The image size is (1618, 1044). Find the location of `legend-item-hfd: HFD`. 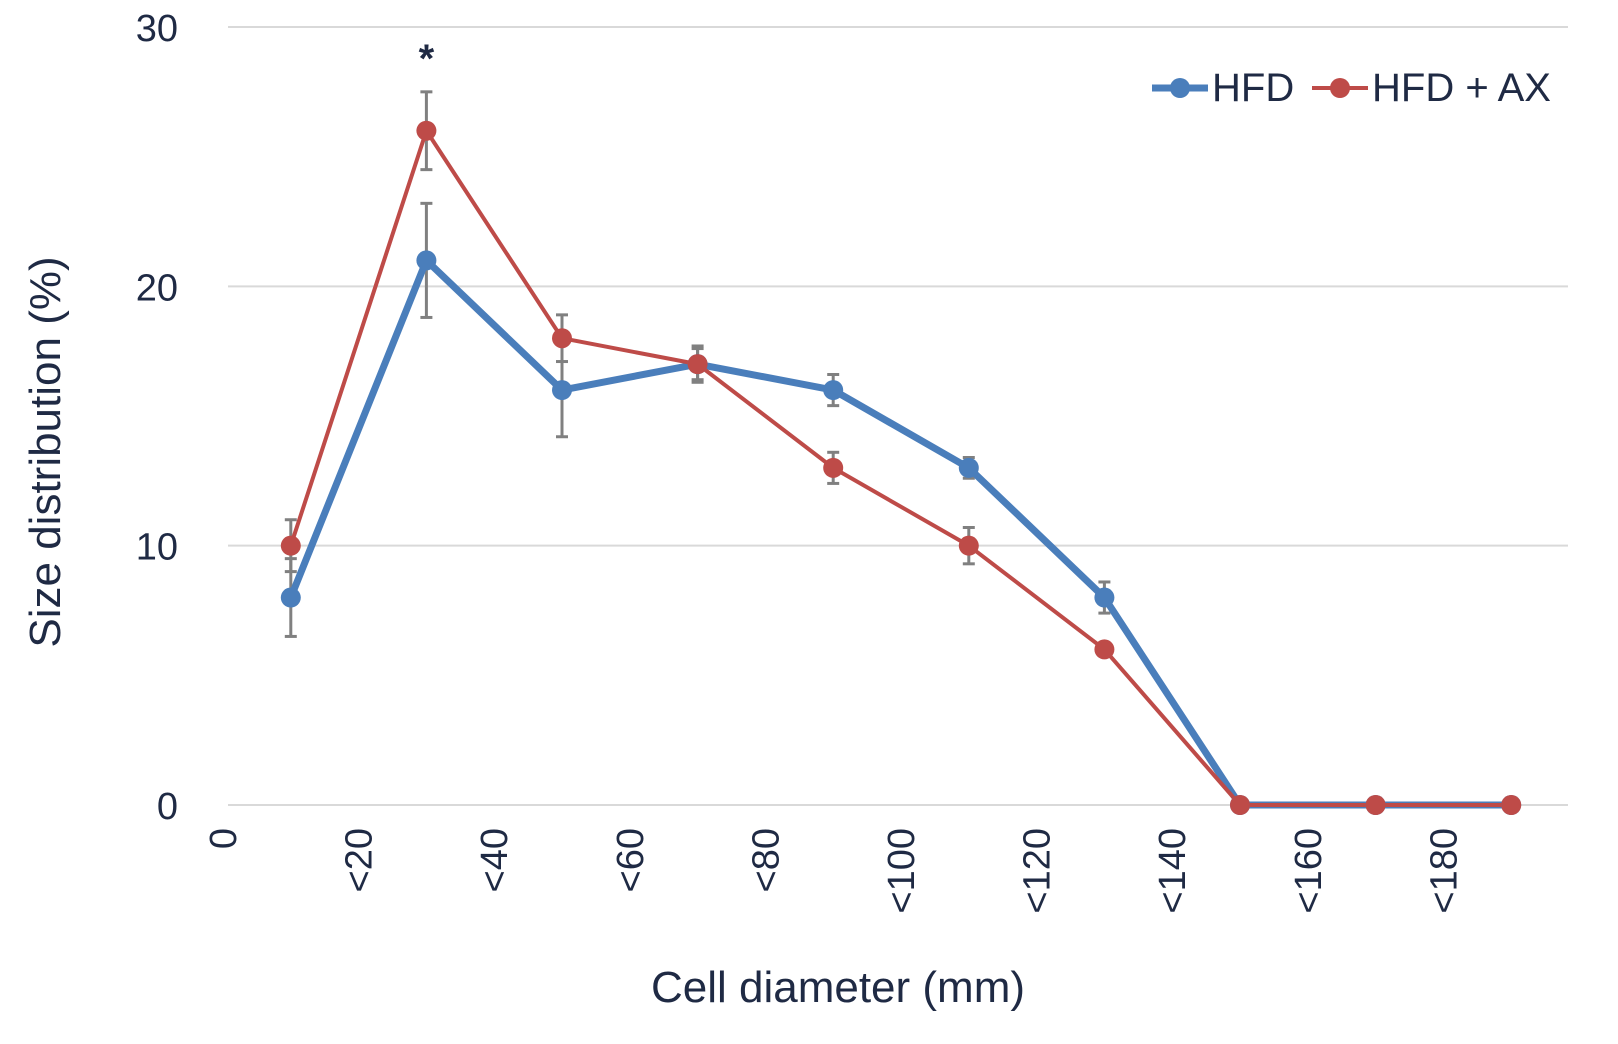

legend-item-hfd: HFD is located at coordinates (1223, 88).